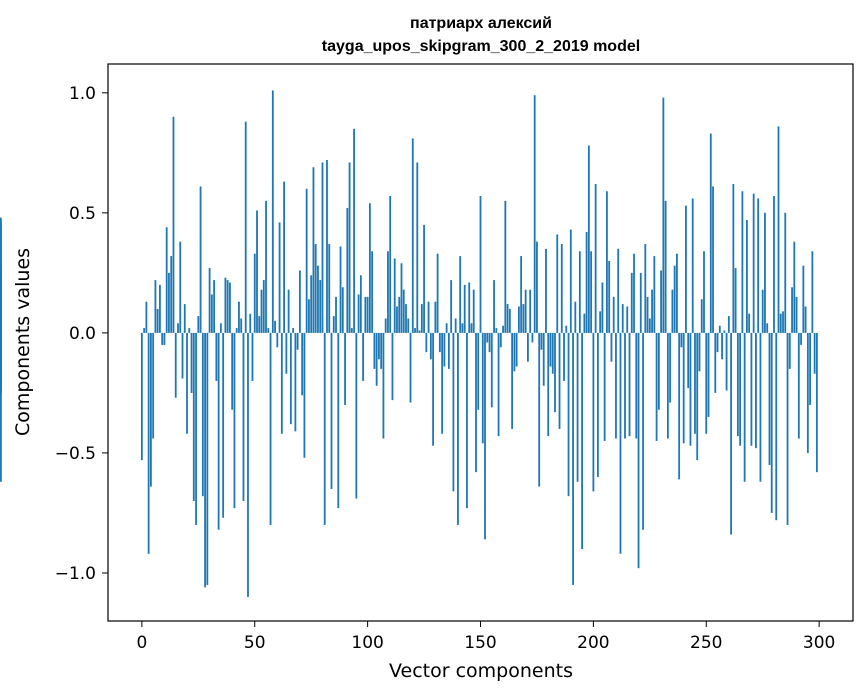 This screenshot has height=696, width=867. What do you see at coordinates (480, 643) in the screenshot?
I see `x-tick-label: 150` at bounding box center [480, 643].